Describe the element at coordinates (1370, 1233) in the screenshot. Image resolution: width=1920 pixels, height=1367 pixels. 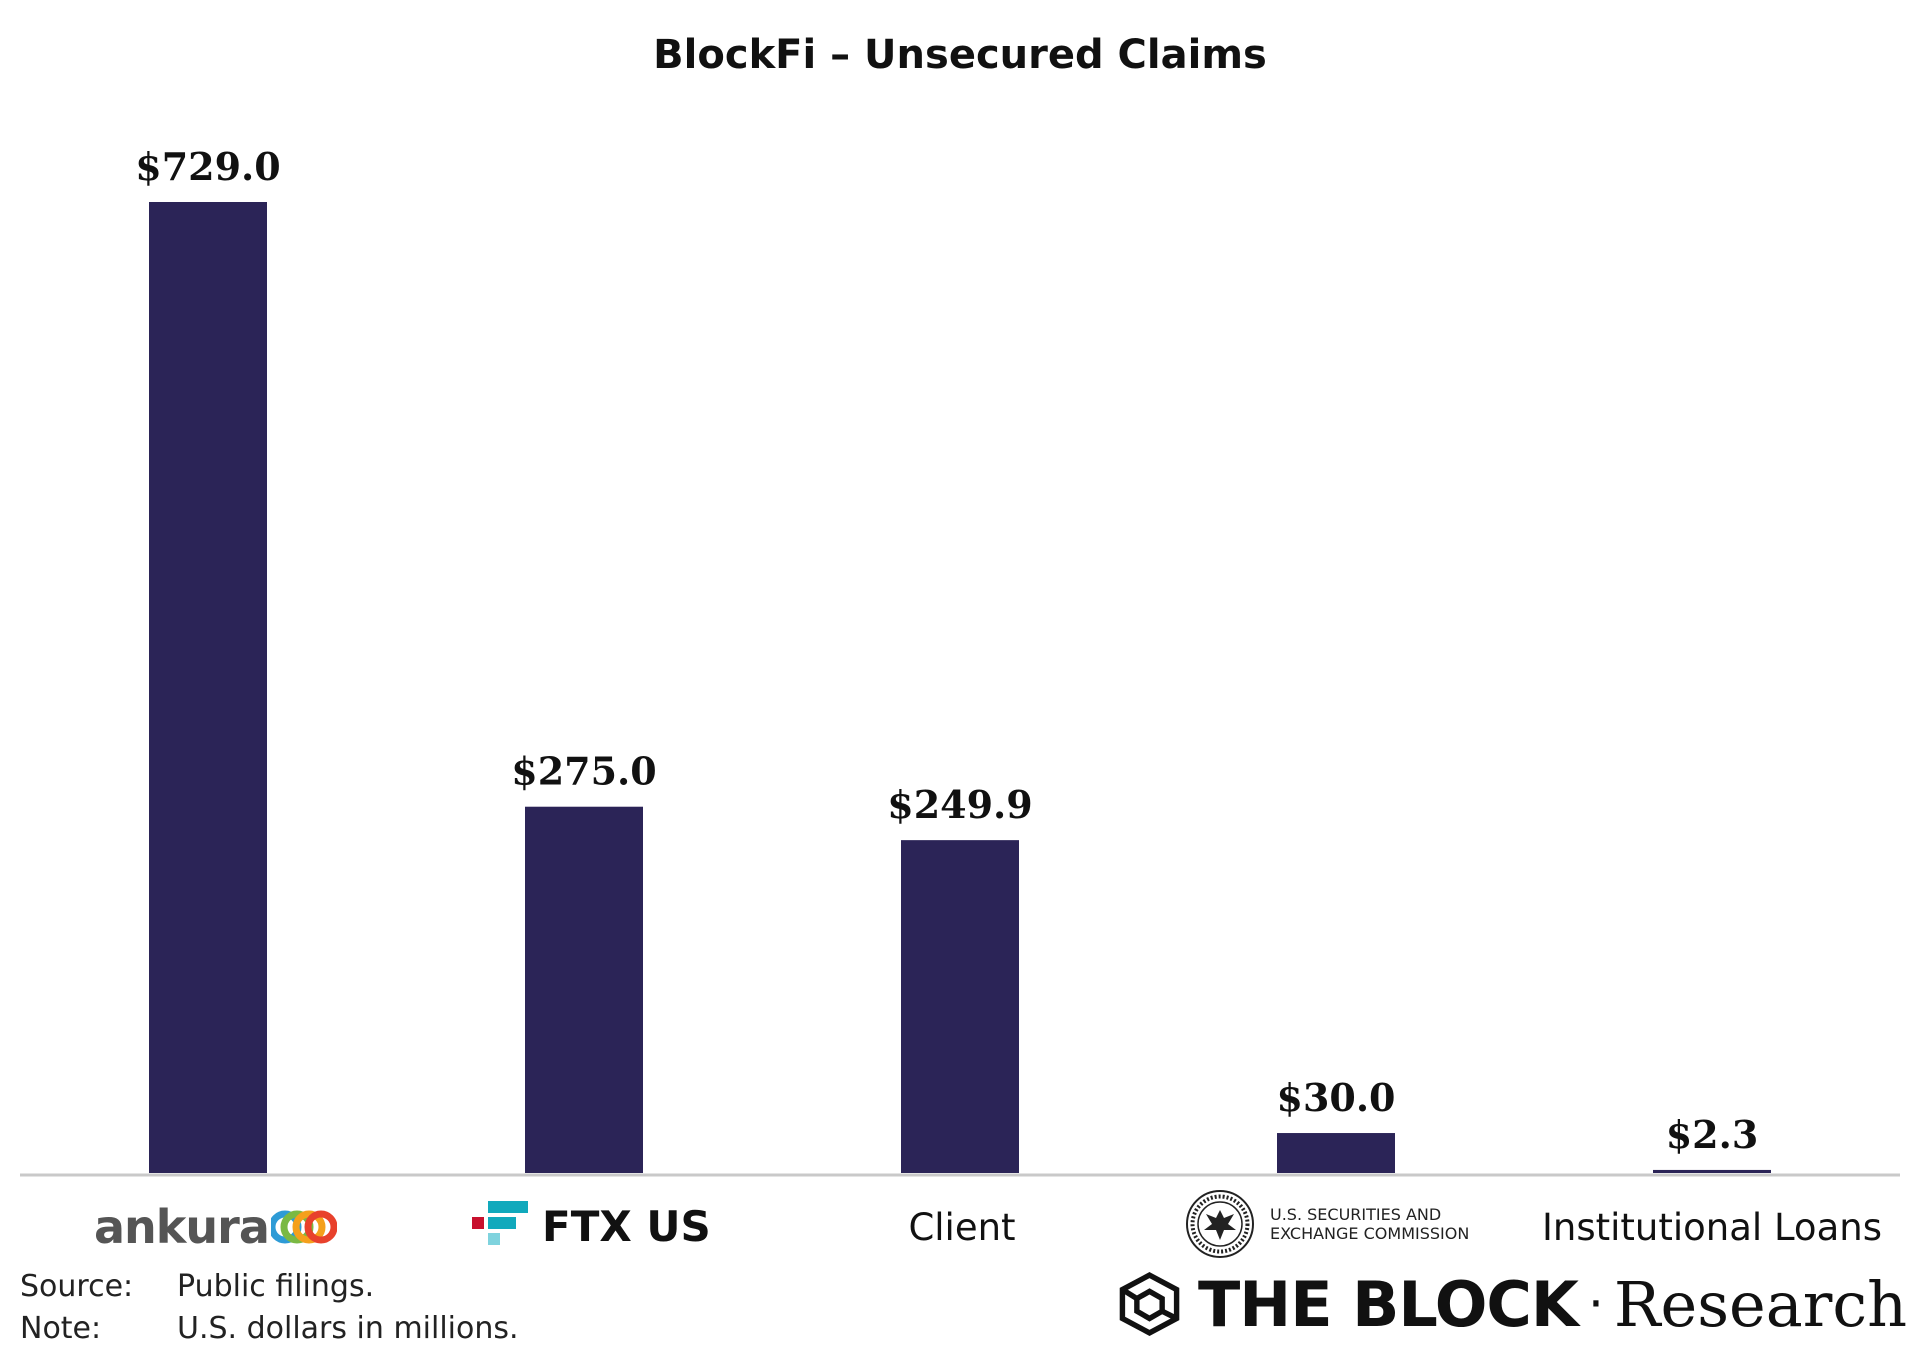
I see `sec-wordmark-line2: EXCHANGE COMMISSION` at that location.